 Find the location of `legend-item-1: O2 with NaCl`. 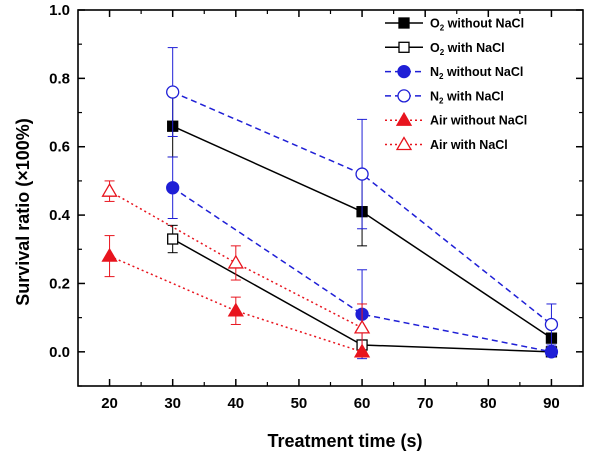

legend-item-1: O2 with NaCl is located at coordinates (445, 49).